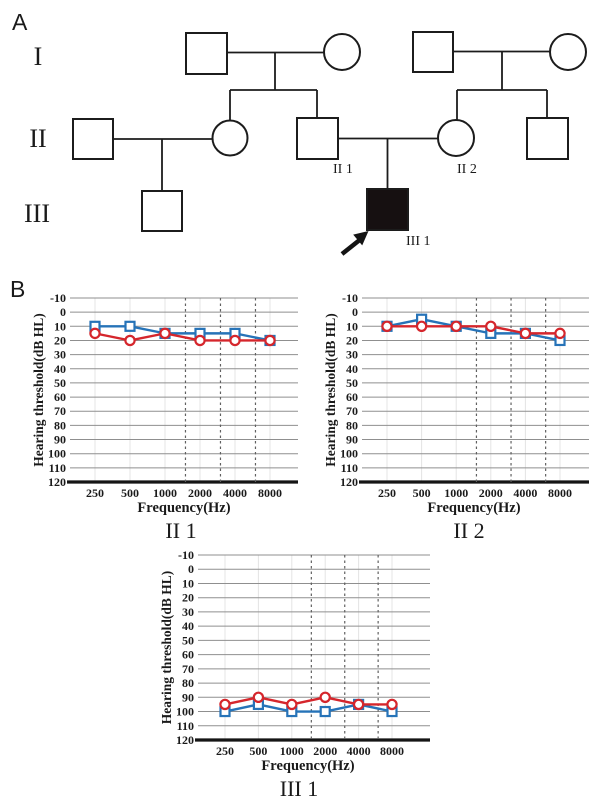  Describe the element at coordinates (361, 238) in the screenshot. I see `proband-arrow-head` at that location.